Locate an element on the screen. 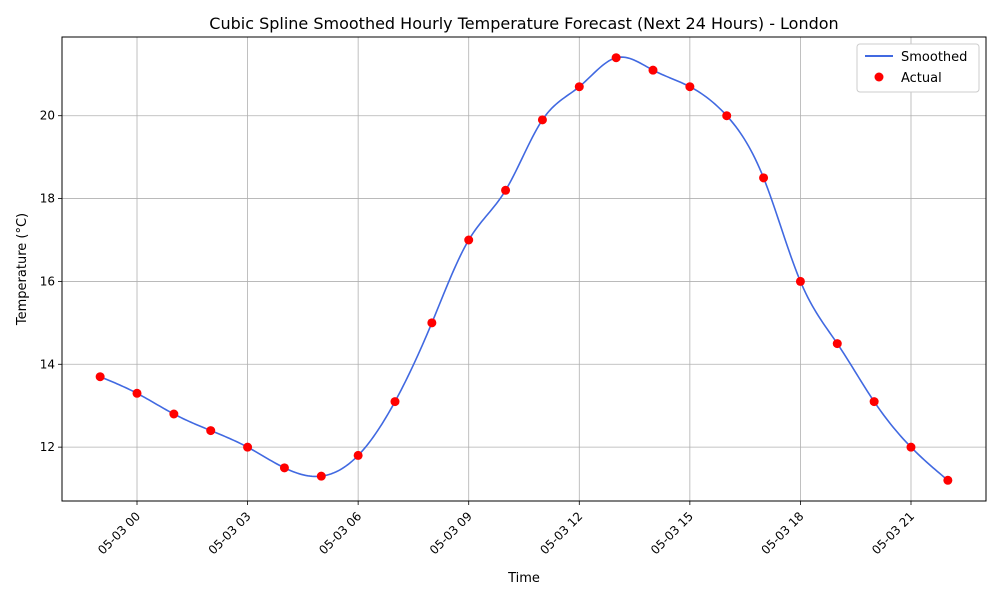 Image resolution: width=1000 pixels, height=600 pixels. y-tick-label: 16 is located at coordinates (47, 281).